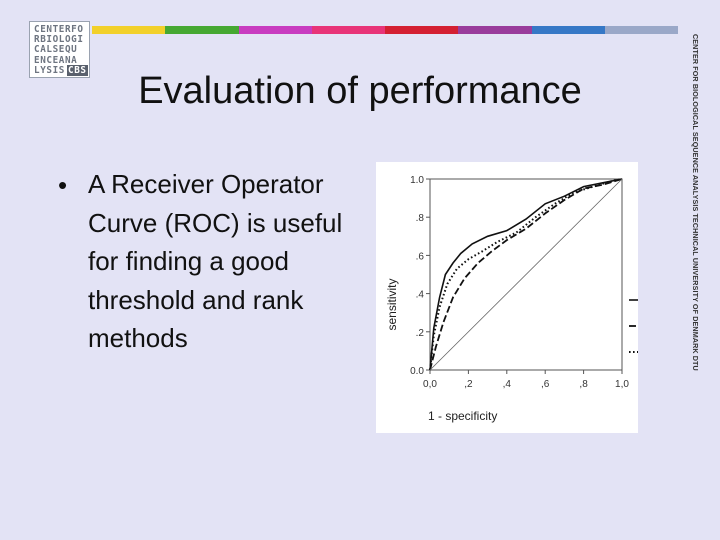  Describe the element at coordinates (56, 60) in the screenshot. I see `logo-line-4: ENCEANA` at that location.